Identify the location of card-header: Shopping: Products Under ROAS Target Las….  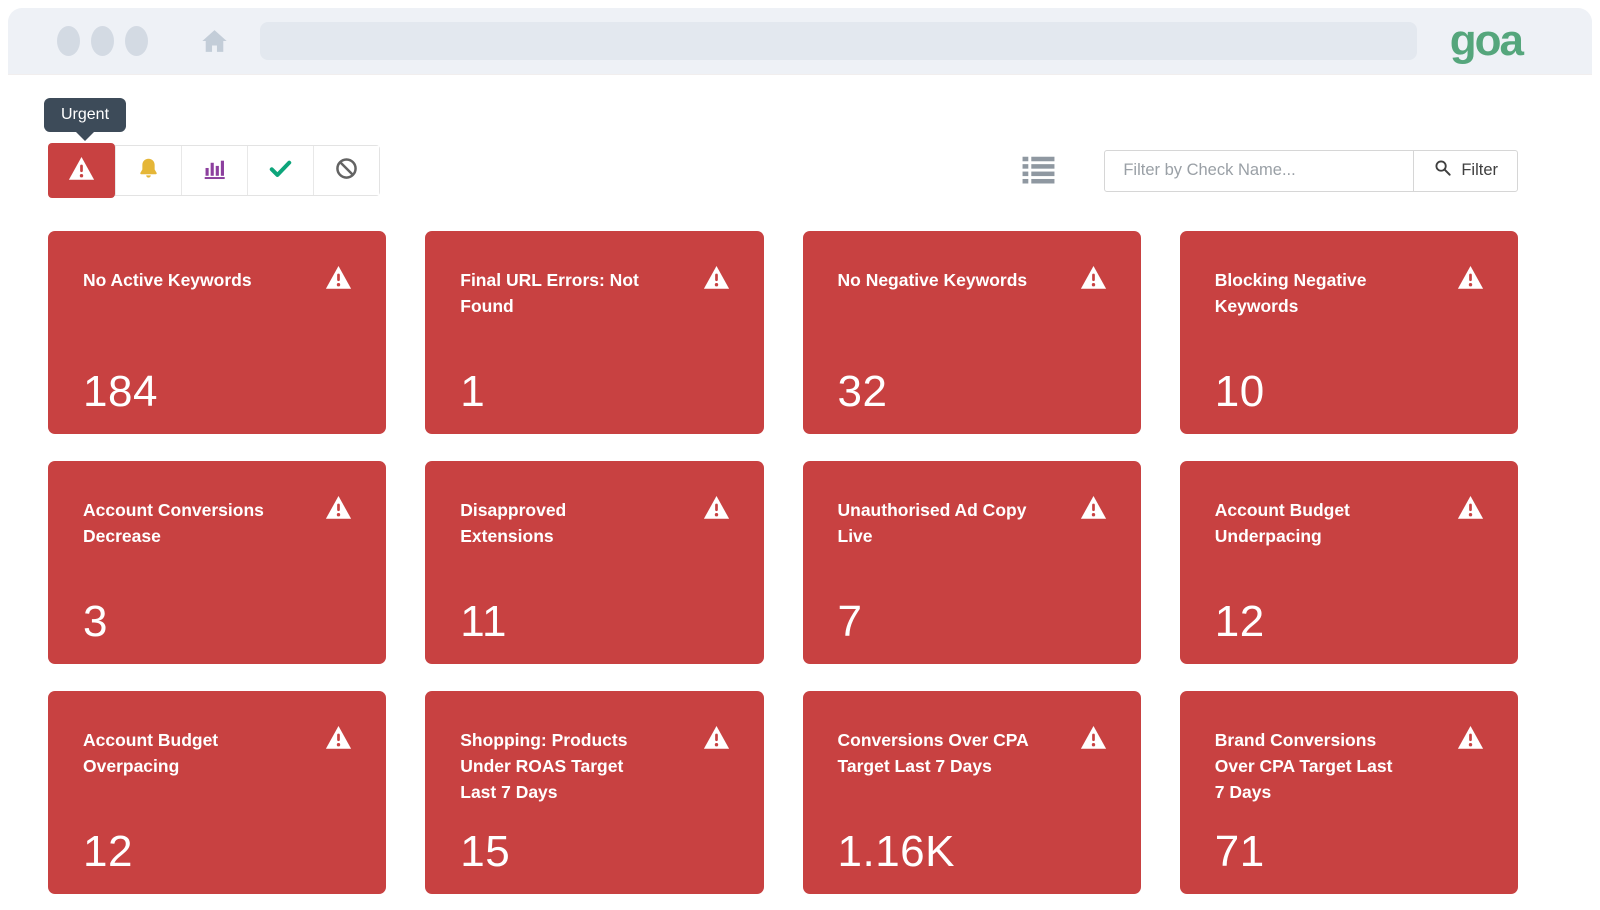
(595, 765).